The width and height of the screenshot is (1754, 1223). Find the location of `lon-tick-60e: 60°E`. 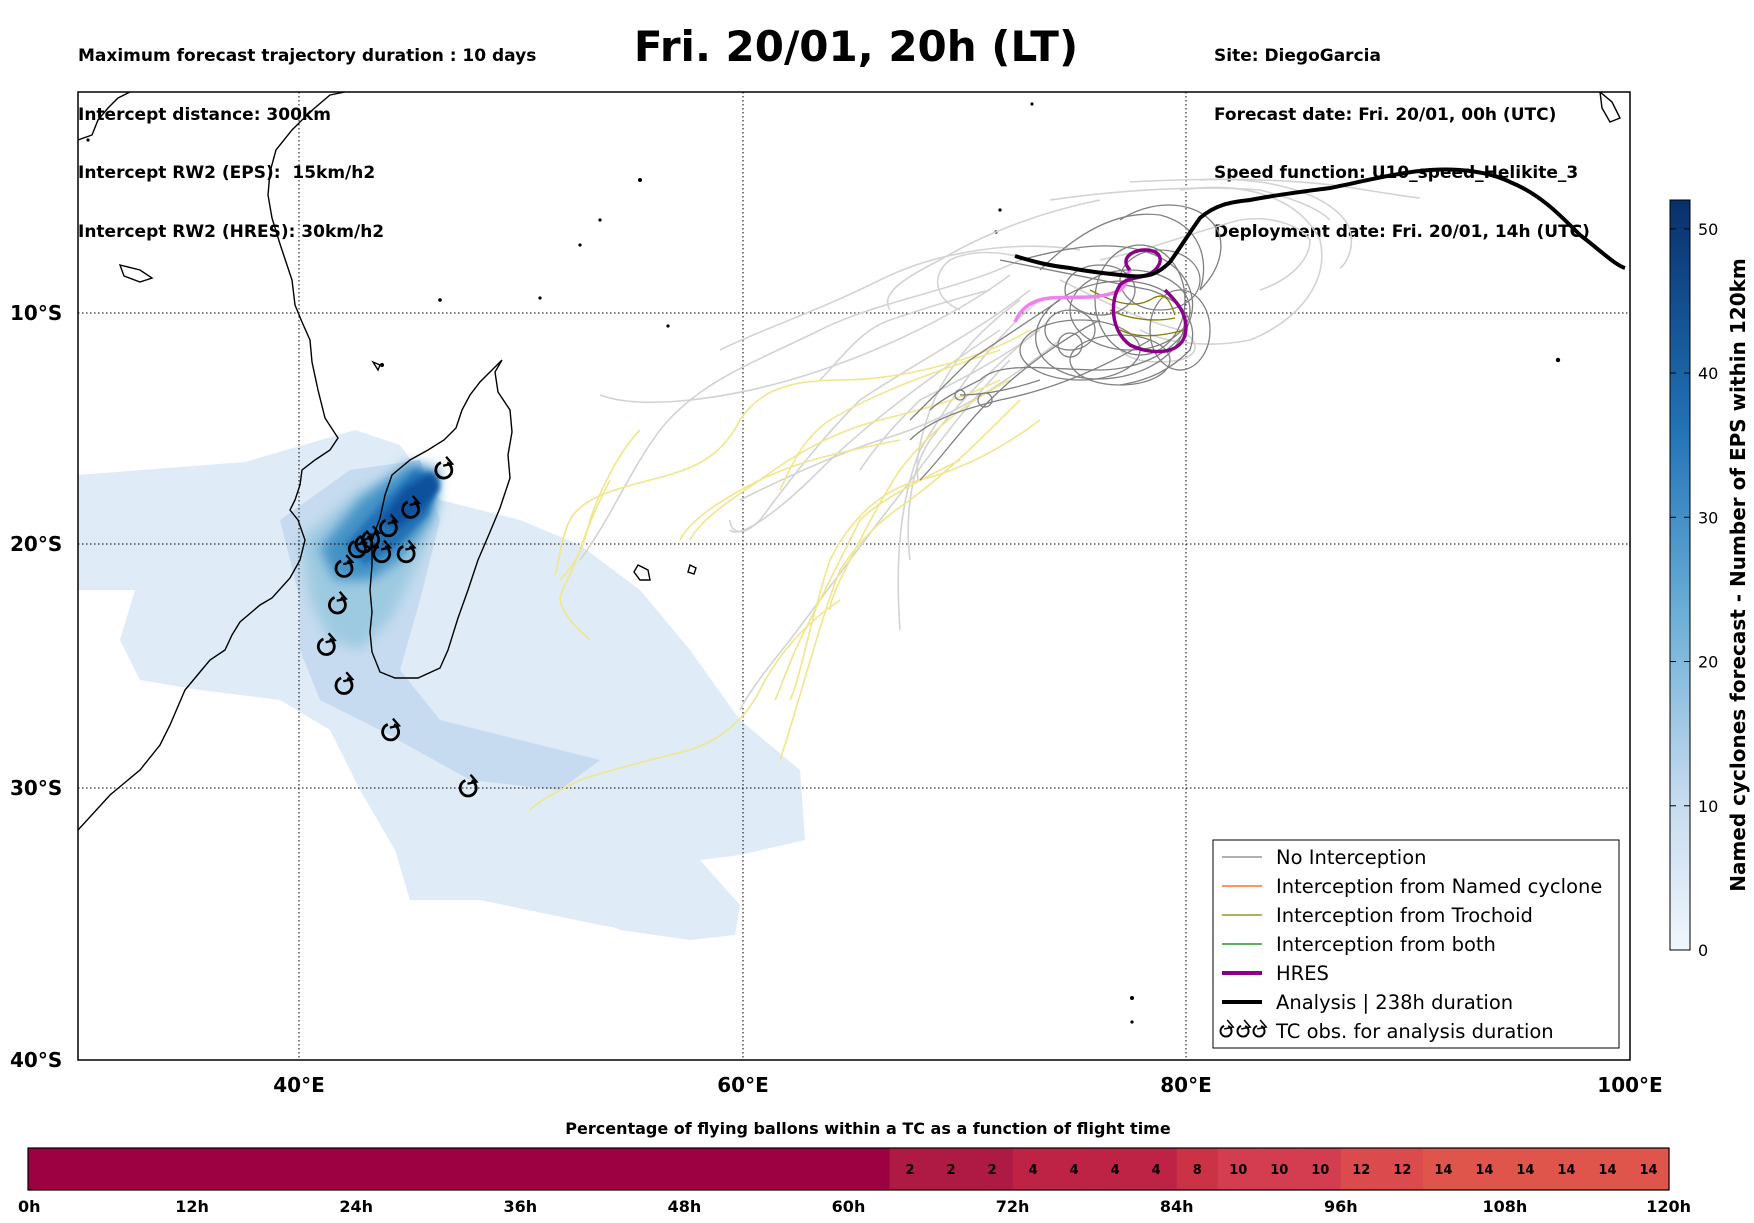

lon-tick-60e: 60°E is located at coordinates (743, 1085).